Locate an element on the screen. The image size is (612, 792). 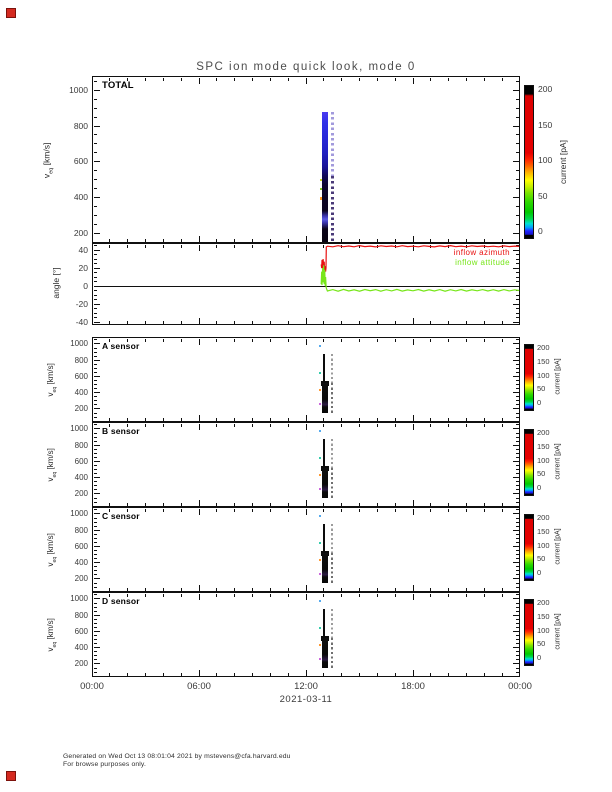
y-tick-label: 400 is located at coordinates (81, 648).